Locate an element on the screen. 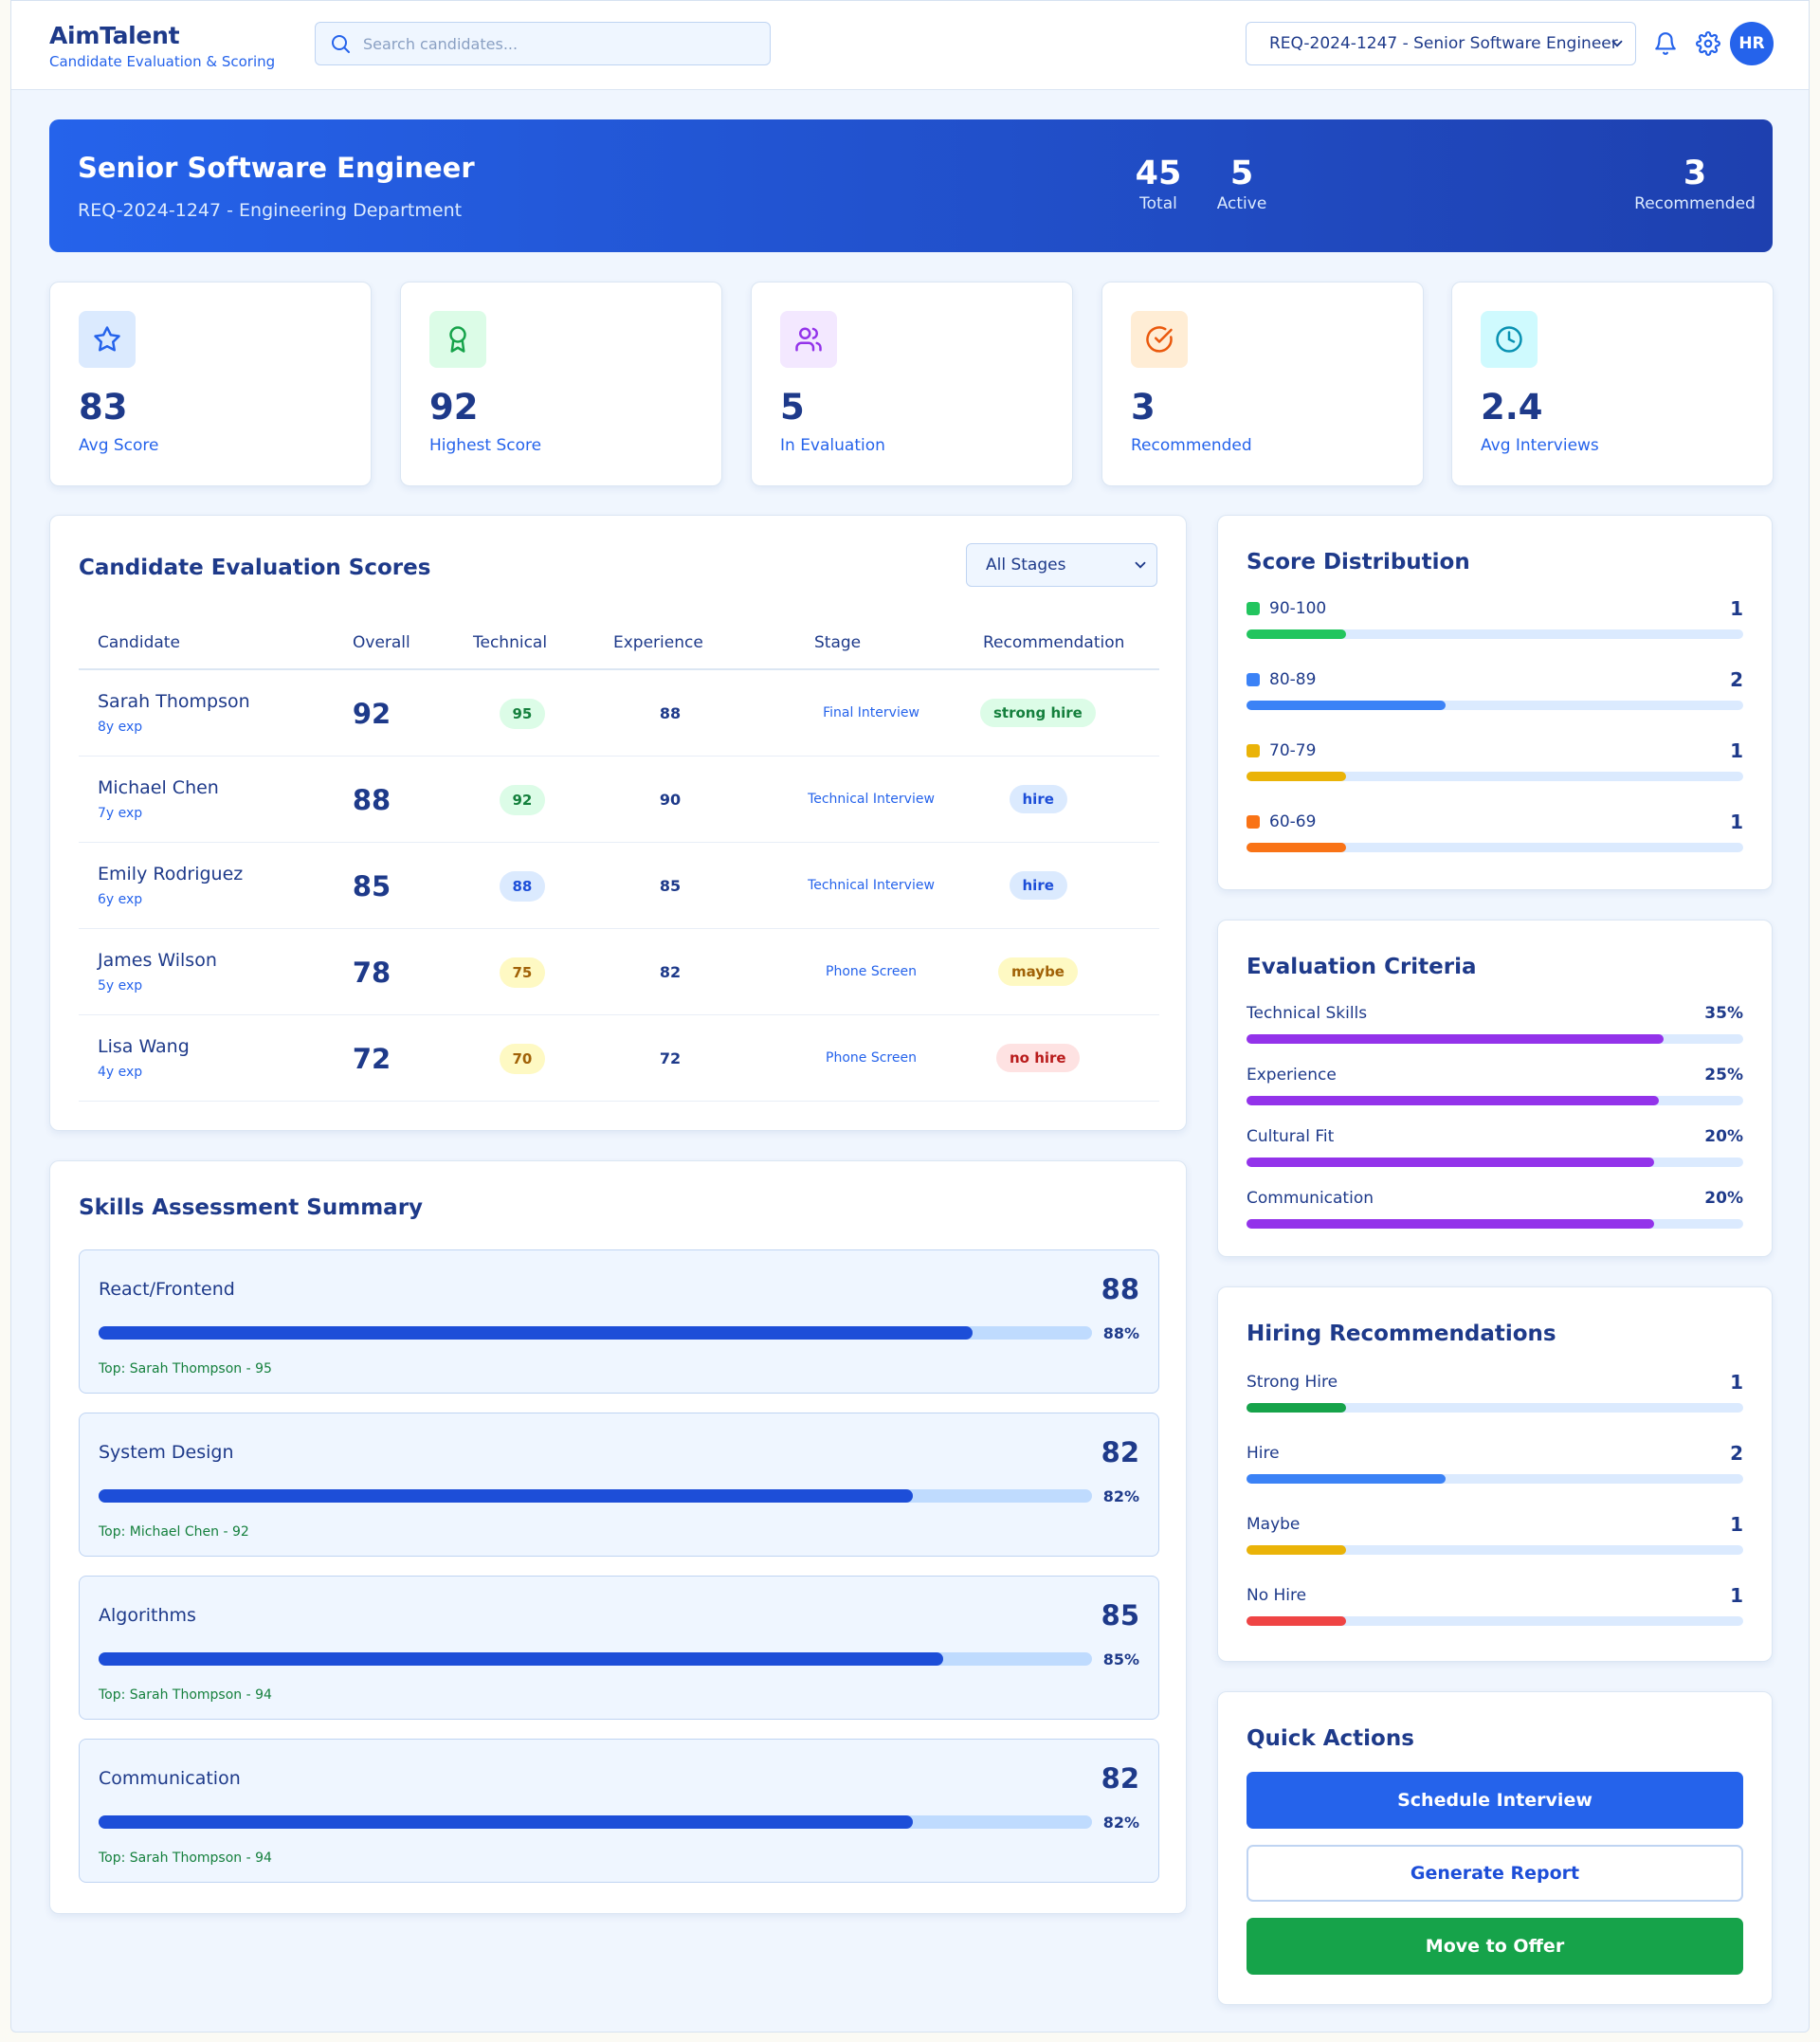  column-header-candidate: Candidate is located at coordinates (139, 642).